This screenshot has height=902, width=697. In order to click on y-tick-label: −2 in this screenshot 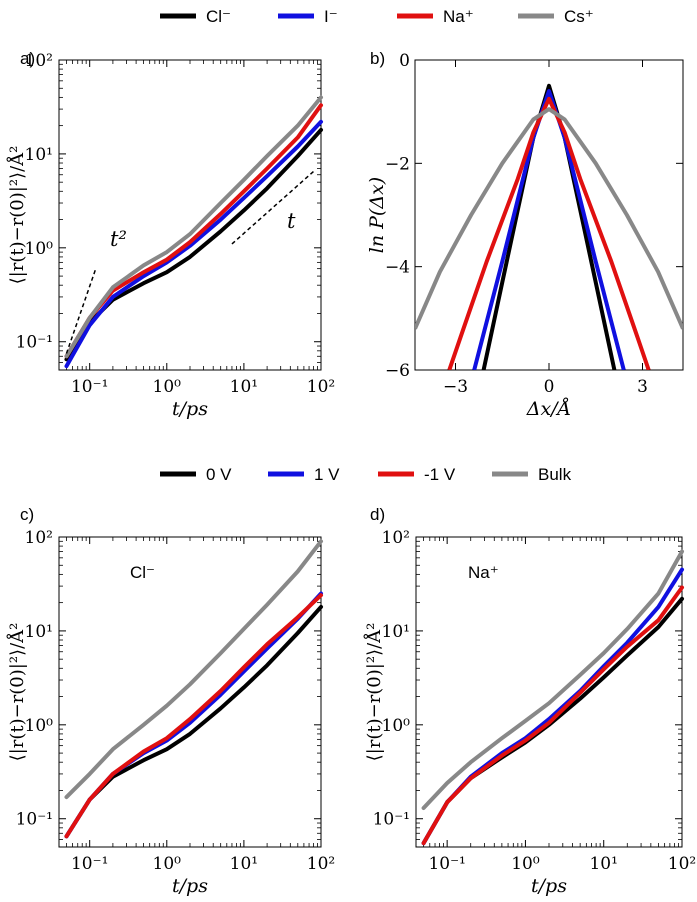, I will do `click(397, 164)`.